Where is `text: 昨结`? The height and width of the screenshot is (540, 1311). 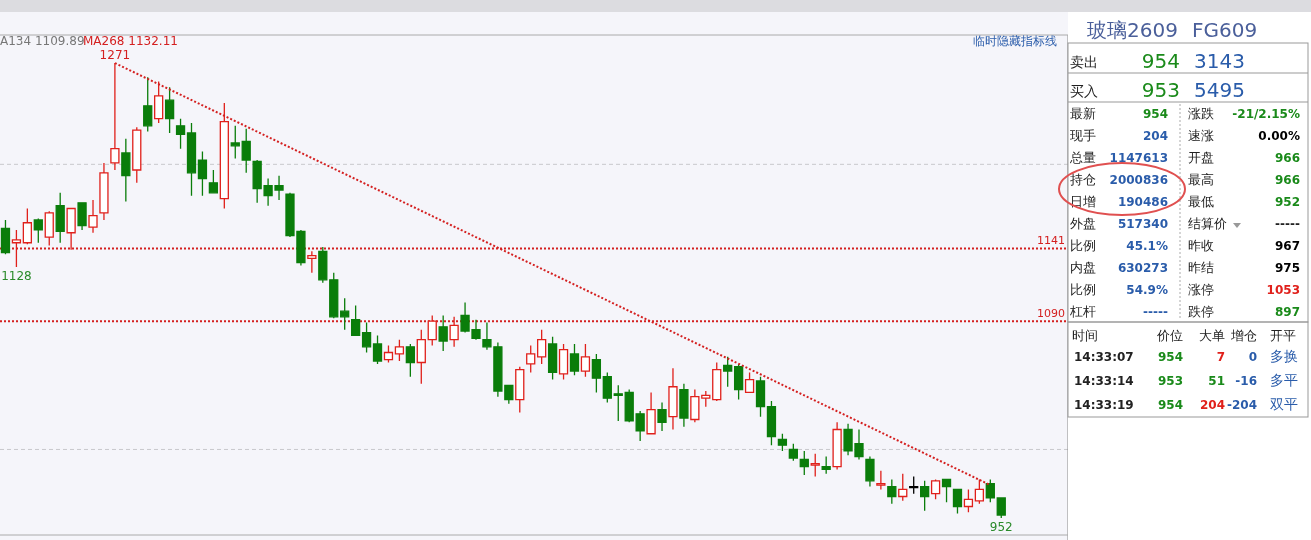 text: 昨结 is located at coordinates (1201, 267).